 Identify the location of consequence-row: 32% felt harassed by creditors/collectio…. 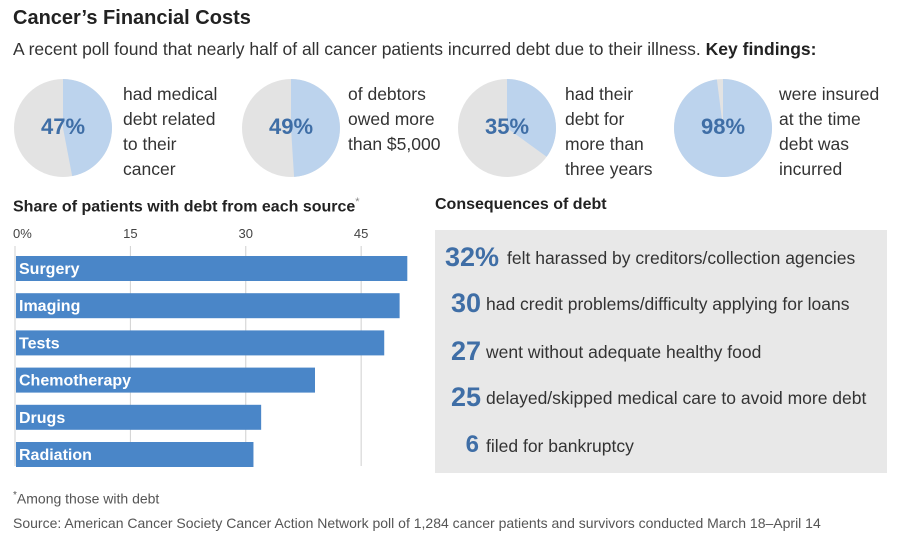
(661, 257).